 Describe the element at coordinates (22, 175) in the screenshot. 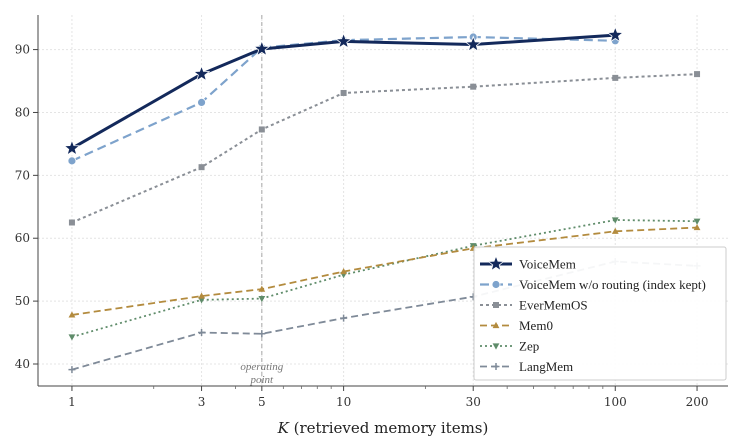

I see `y-tick-label: 70` at that location.